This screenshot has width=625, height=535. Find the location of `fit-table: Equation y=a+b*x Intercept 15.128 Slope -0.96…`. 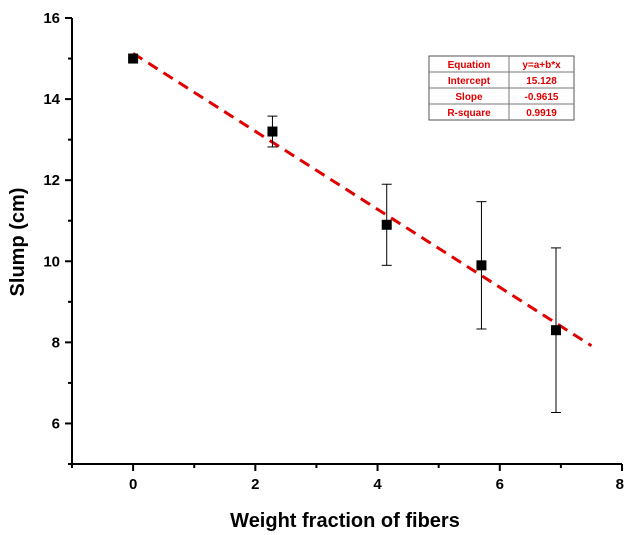

fit-table: Equation y=a+b*x Intercept 15.128 Slope -0.96… is located at coordinates (501, 88).